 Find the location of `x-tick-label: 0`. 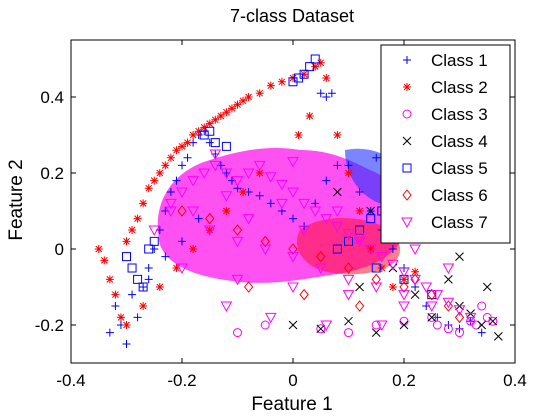

x-tick-label: 0 is located at coordinates (292, 380).